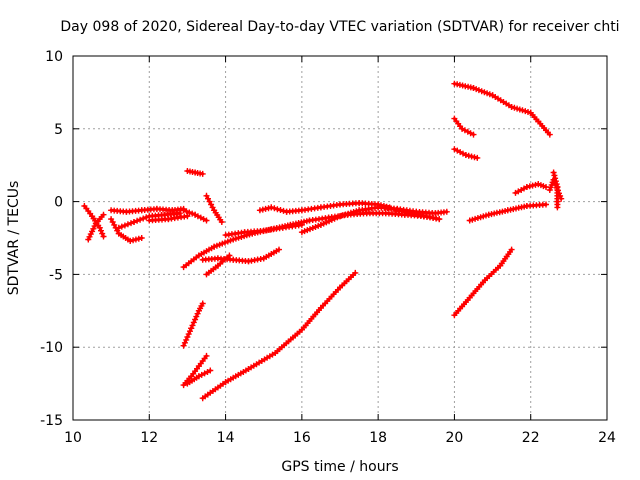 The width and height of the screenshot is (640, 480). I want to click on x-axis-label: GPS time / hours, so click(339, 467).